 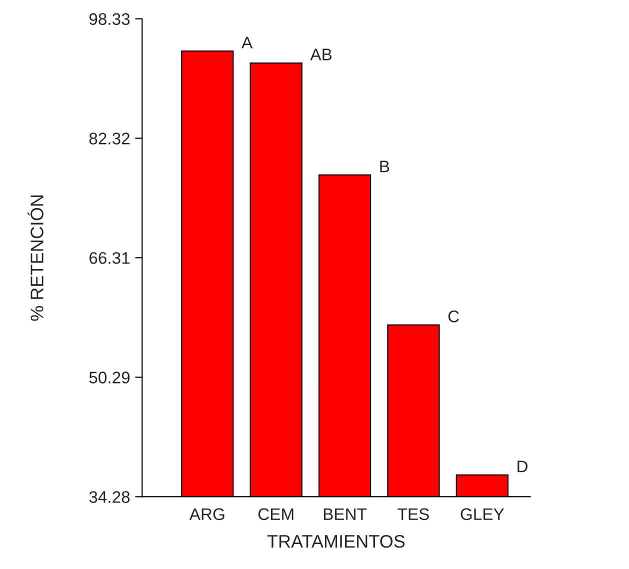 What do you see at coordinates (385, 166) in the screenshot?
I see `annotation: B` at bounding box center [385, 166].